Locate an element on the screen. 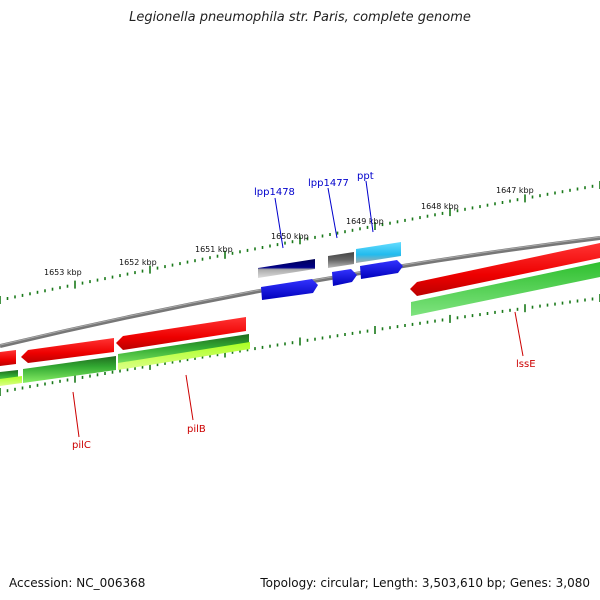 The height and width of the screenshot is (600, 600). gene-red-arrow-left-edge is located at coordinates (8, 358).